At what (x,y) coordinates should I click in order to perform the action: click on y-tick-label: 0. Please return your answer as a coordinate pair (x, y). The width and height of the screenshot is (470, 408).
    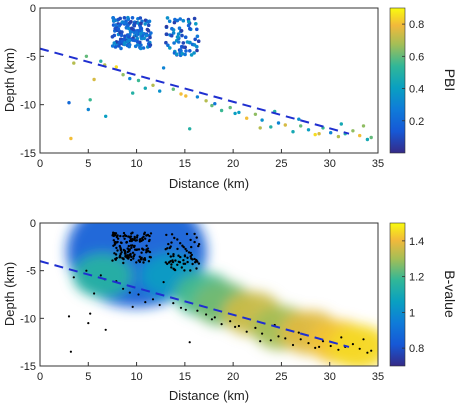
    Looking at the image, I should click on (33, 224).